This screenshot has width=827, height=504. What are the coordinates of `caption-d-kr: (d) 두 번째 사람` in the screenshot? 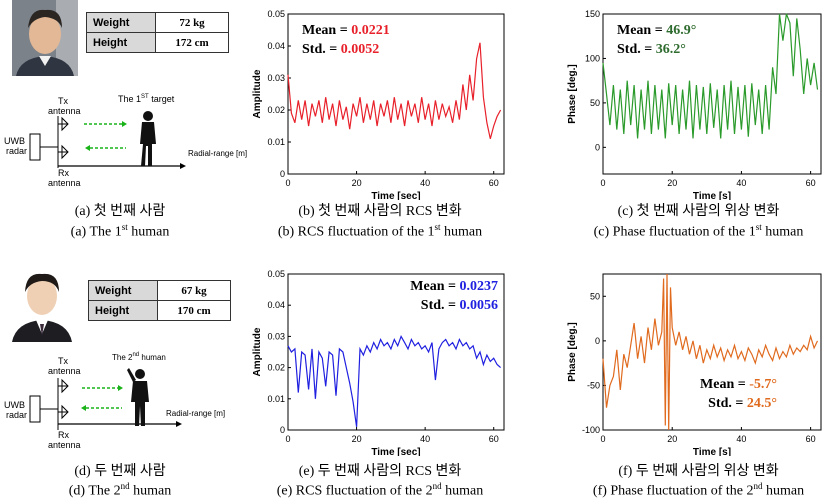 It's located at (120, 471).